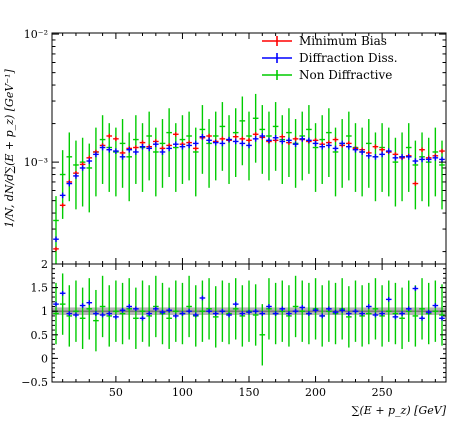 Image resolution: width=461 pixels, height=422 pixels. What do you see at coordinates (382, 392) in the screenshot?
I see `x-tick-label: 250` at bounding box center [382, 392].